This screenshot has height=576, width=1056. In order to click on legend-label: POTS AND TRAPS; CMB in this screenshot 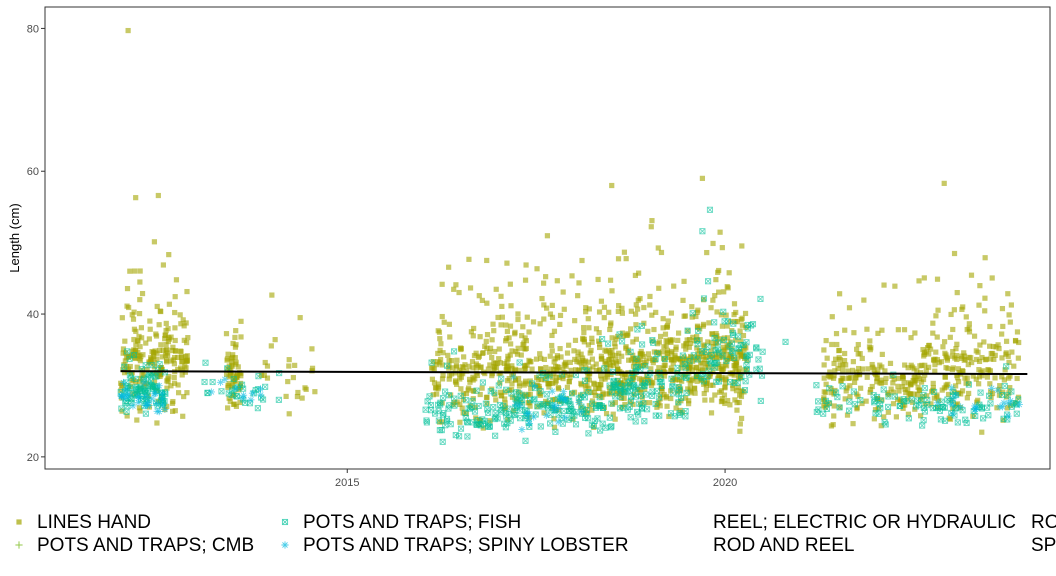, I will do `click(145, 545)`.